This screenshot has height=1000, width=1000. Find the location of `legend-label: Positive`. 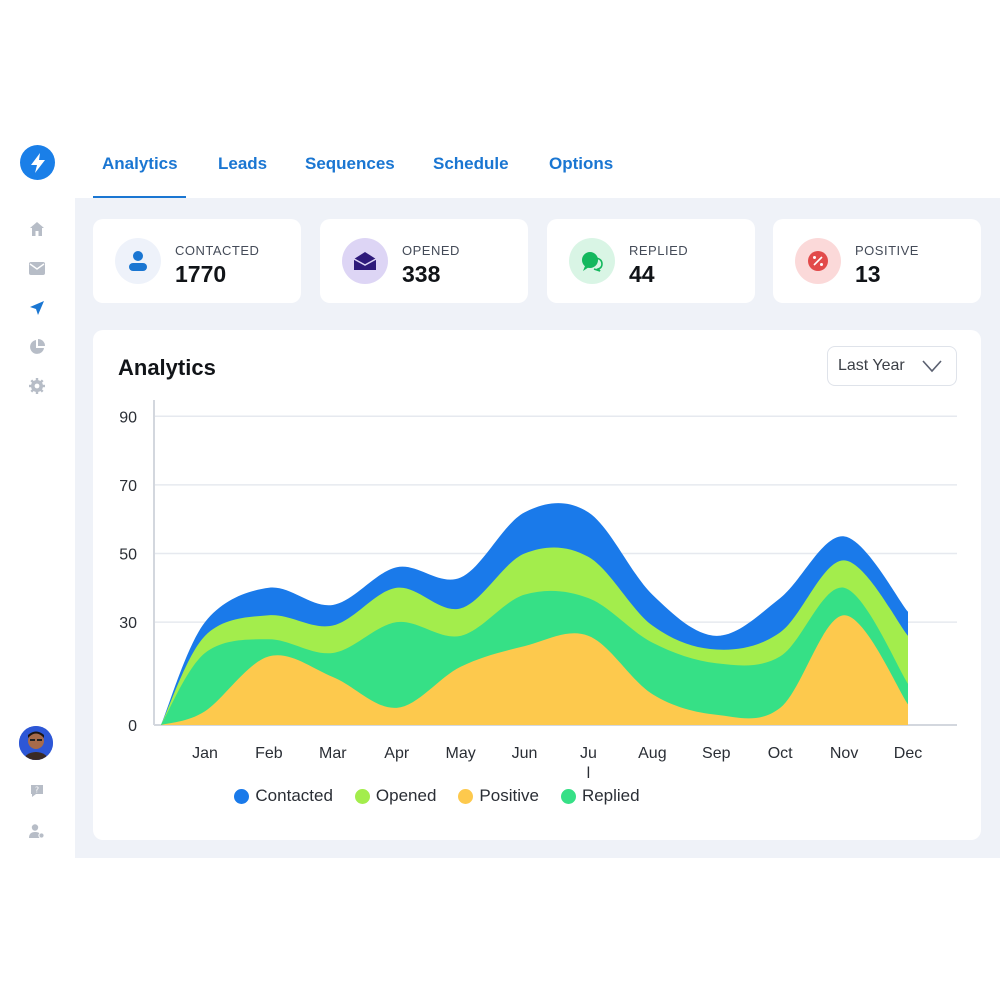

legend-label: Positive is located at coordinates (509, 795).